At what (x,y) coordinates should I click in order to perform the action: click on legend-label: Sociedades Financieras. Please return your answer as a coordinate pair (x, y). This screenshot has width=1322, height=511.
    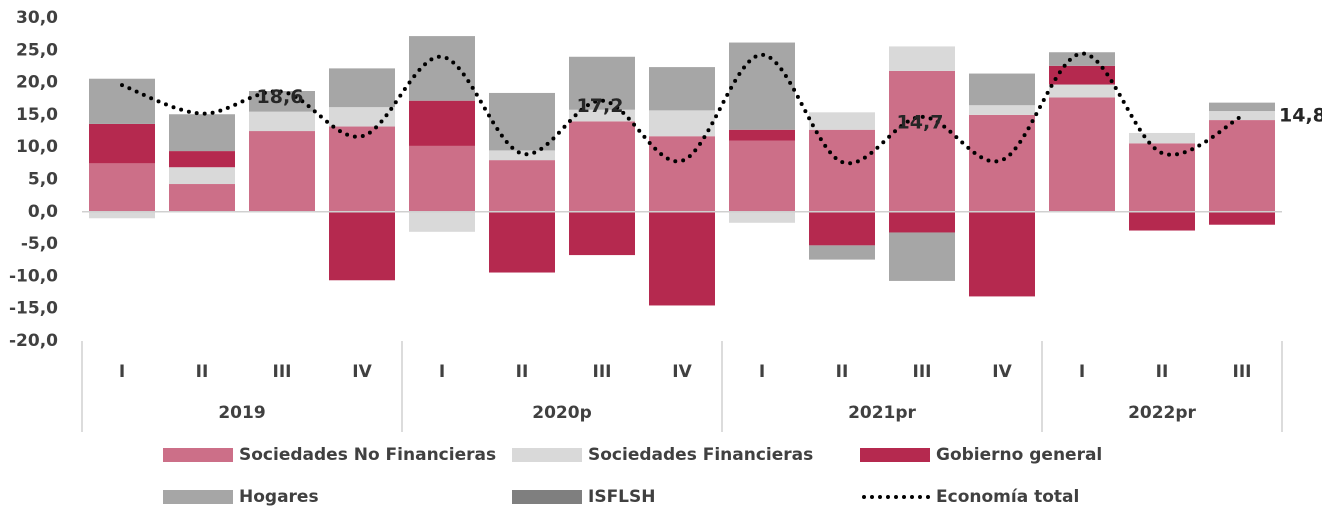
    Looking at the image, I should click on (700, 455).